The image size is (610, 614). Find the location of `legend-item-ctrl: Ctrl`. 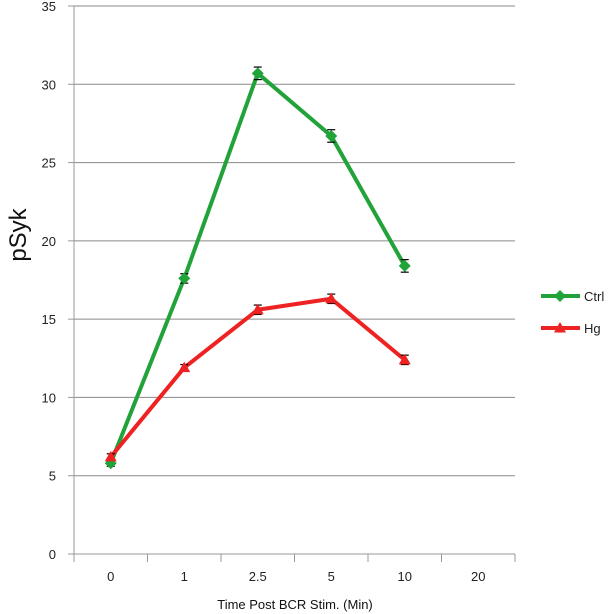

legend-item-ctrl: Ctrl is located at coordinates (572, 296).